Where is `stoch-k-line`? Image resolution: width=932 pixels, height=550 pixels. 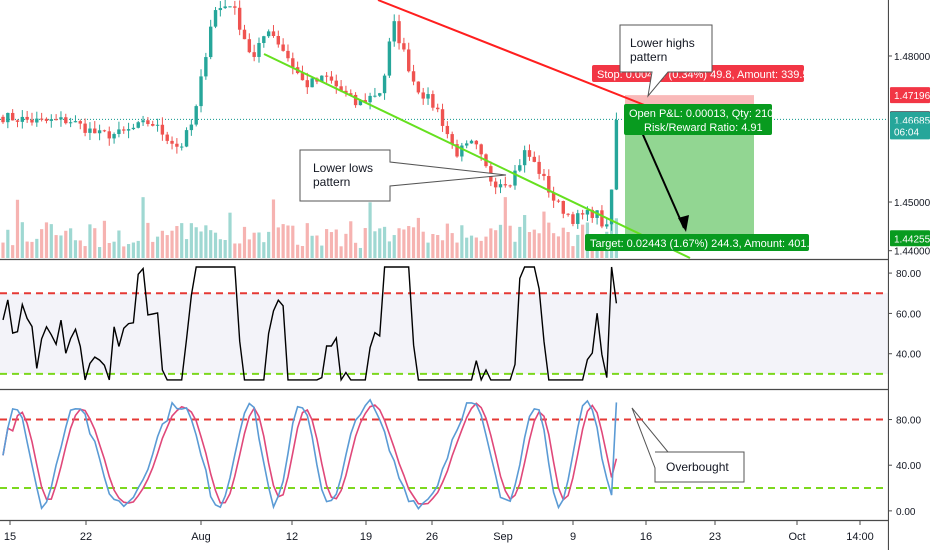 stoch-k-line is located at coordinates (310, 454).